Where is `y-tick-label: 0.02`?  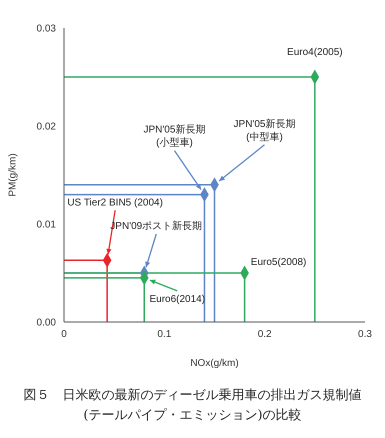 y-tick-label: 0.02 is located at coordinates (46, 127).